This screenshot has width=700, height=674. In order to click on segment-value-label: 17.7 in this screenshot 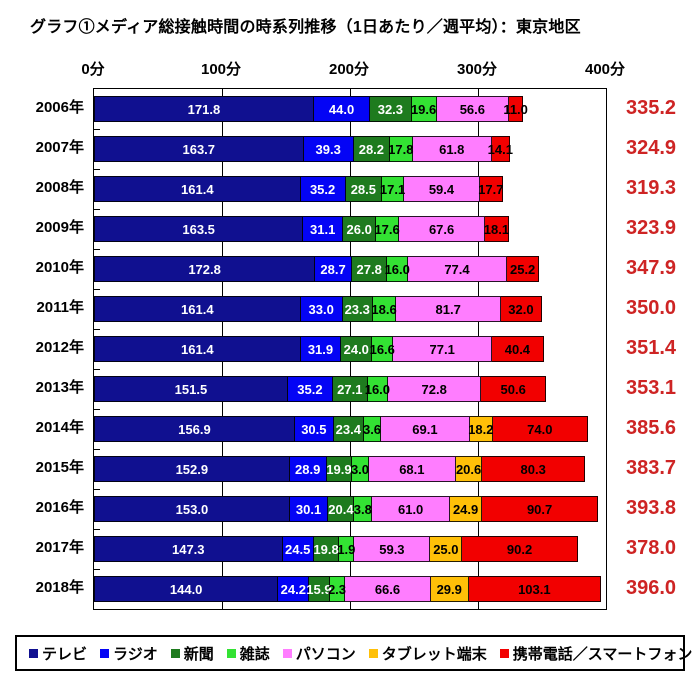, I will do `click(491, 189)`.